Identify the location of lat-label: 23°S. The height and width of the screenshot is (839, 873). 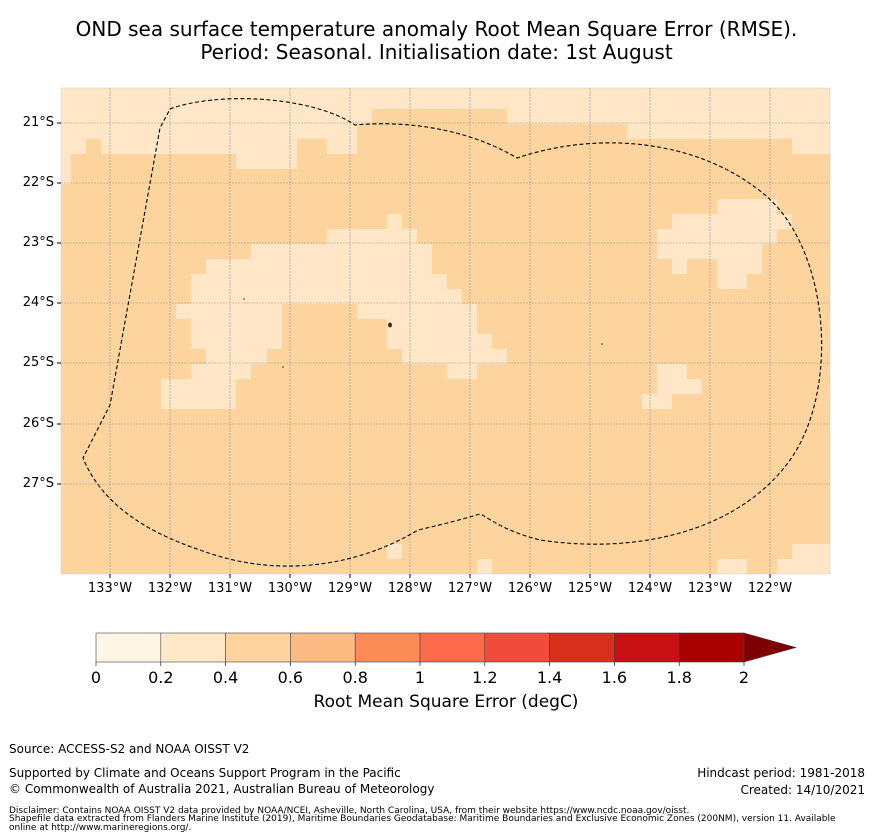
(38, 242).